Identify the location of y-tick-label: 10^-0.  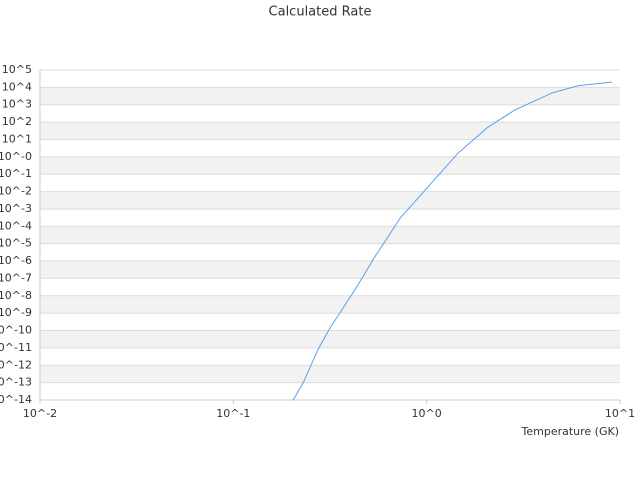
(16, 156).